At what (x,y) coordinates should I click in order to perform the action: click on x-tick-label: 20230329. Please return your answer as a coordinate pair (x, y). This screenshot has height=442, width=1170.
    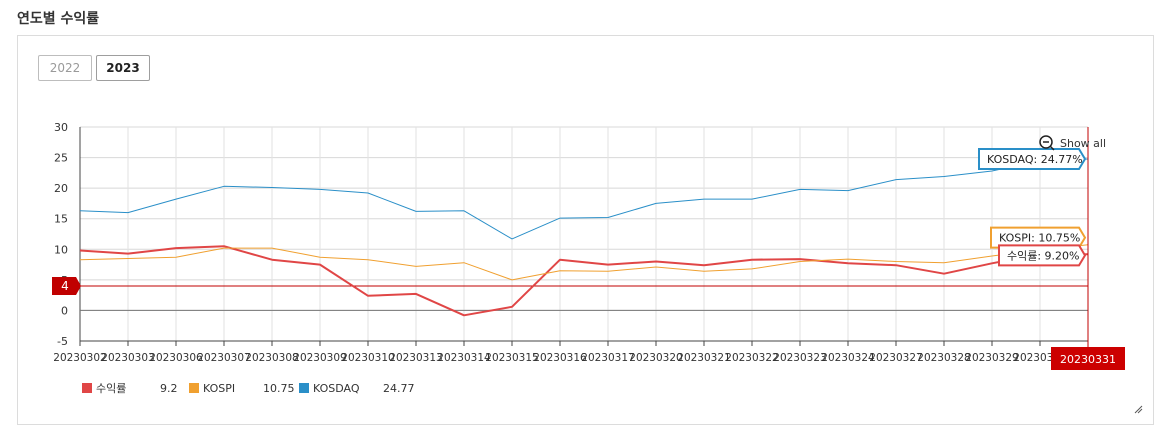
    Looking at the image, I should click on (991, 358).